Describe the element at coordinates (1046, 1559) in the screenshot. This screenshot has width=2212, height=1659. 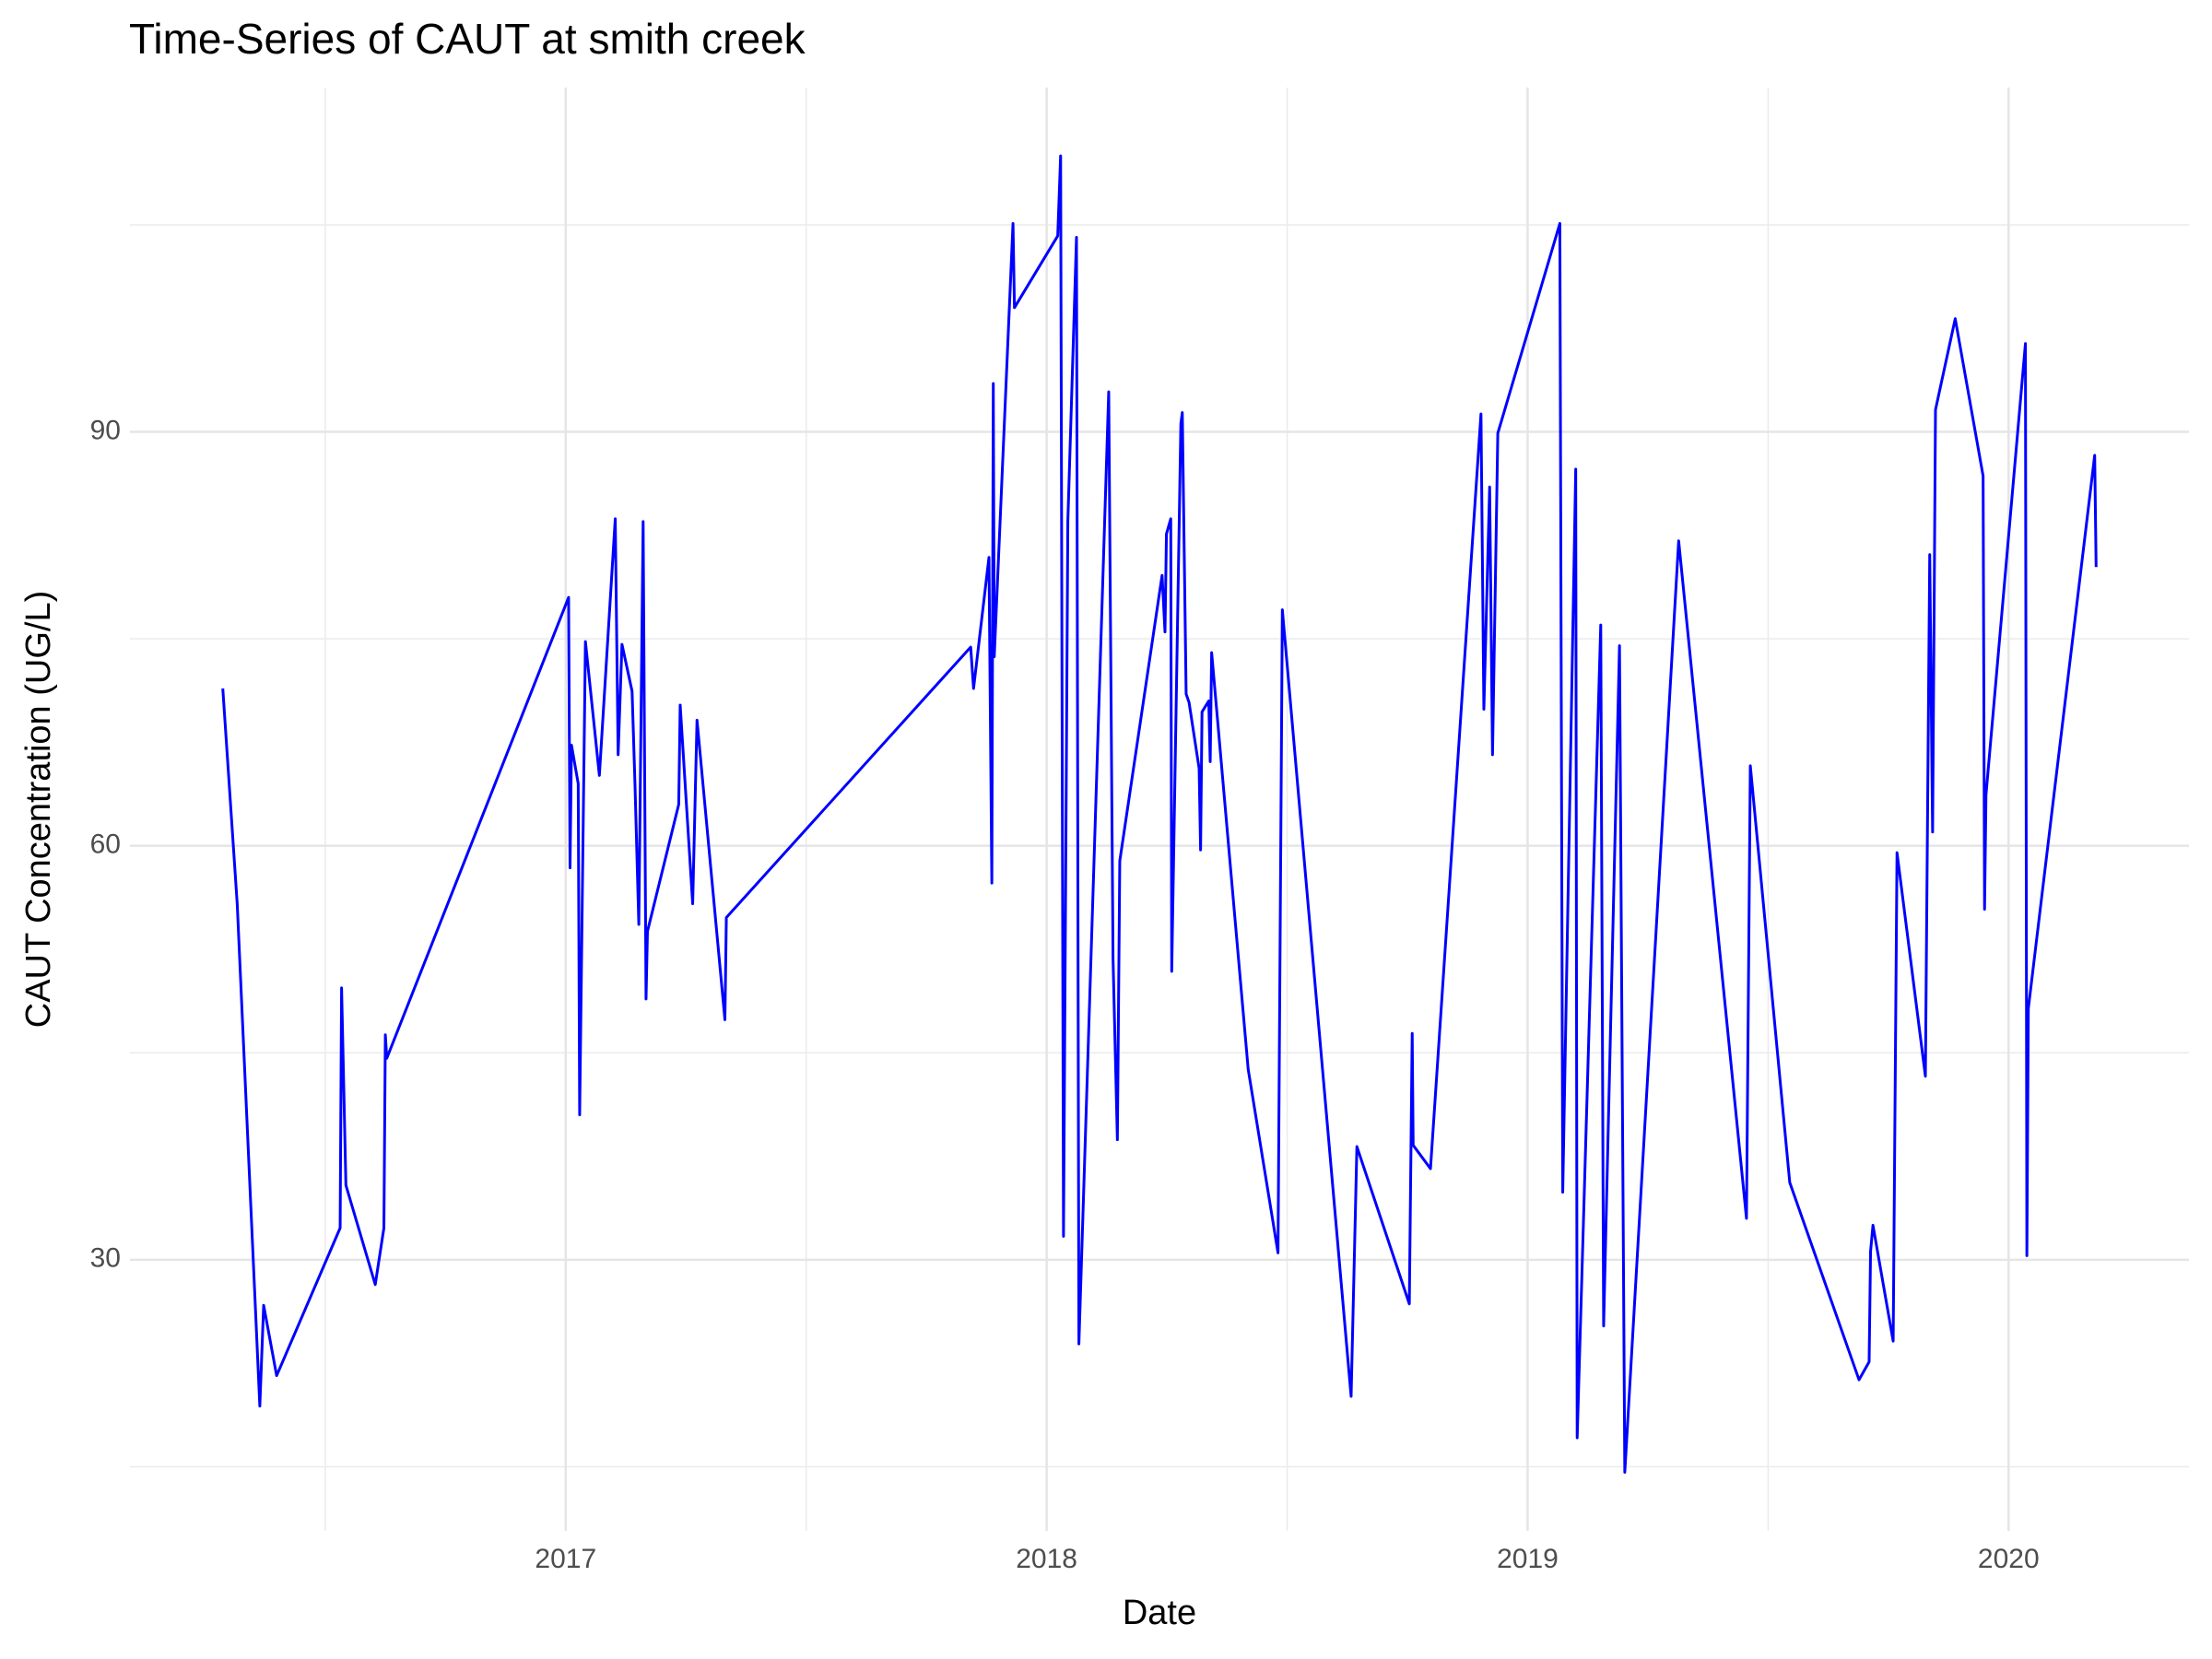
I see `x-tick-label: 2018` at that location.